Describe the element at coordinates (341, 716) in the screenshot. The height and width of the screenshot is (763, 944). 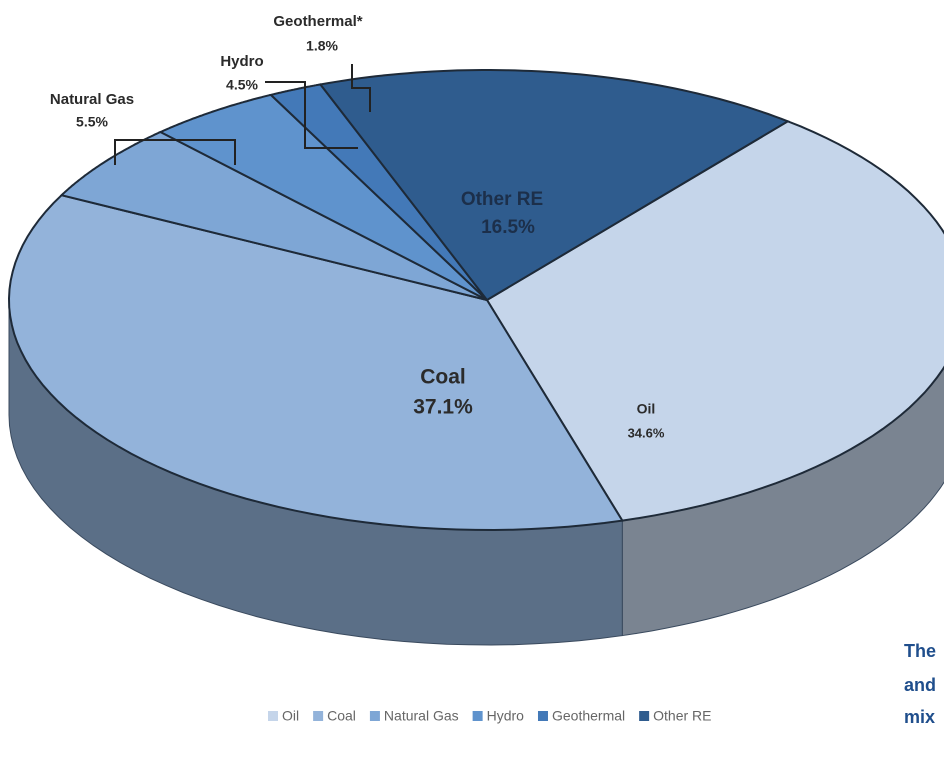
I see `legend-label: Coal` at that location.